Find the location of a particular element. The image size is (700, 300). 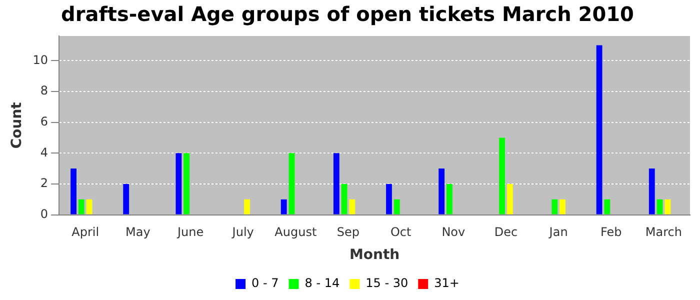

x-tick-label: Jan is located at coordinates (558, 232).